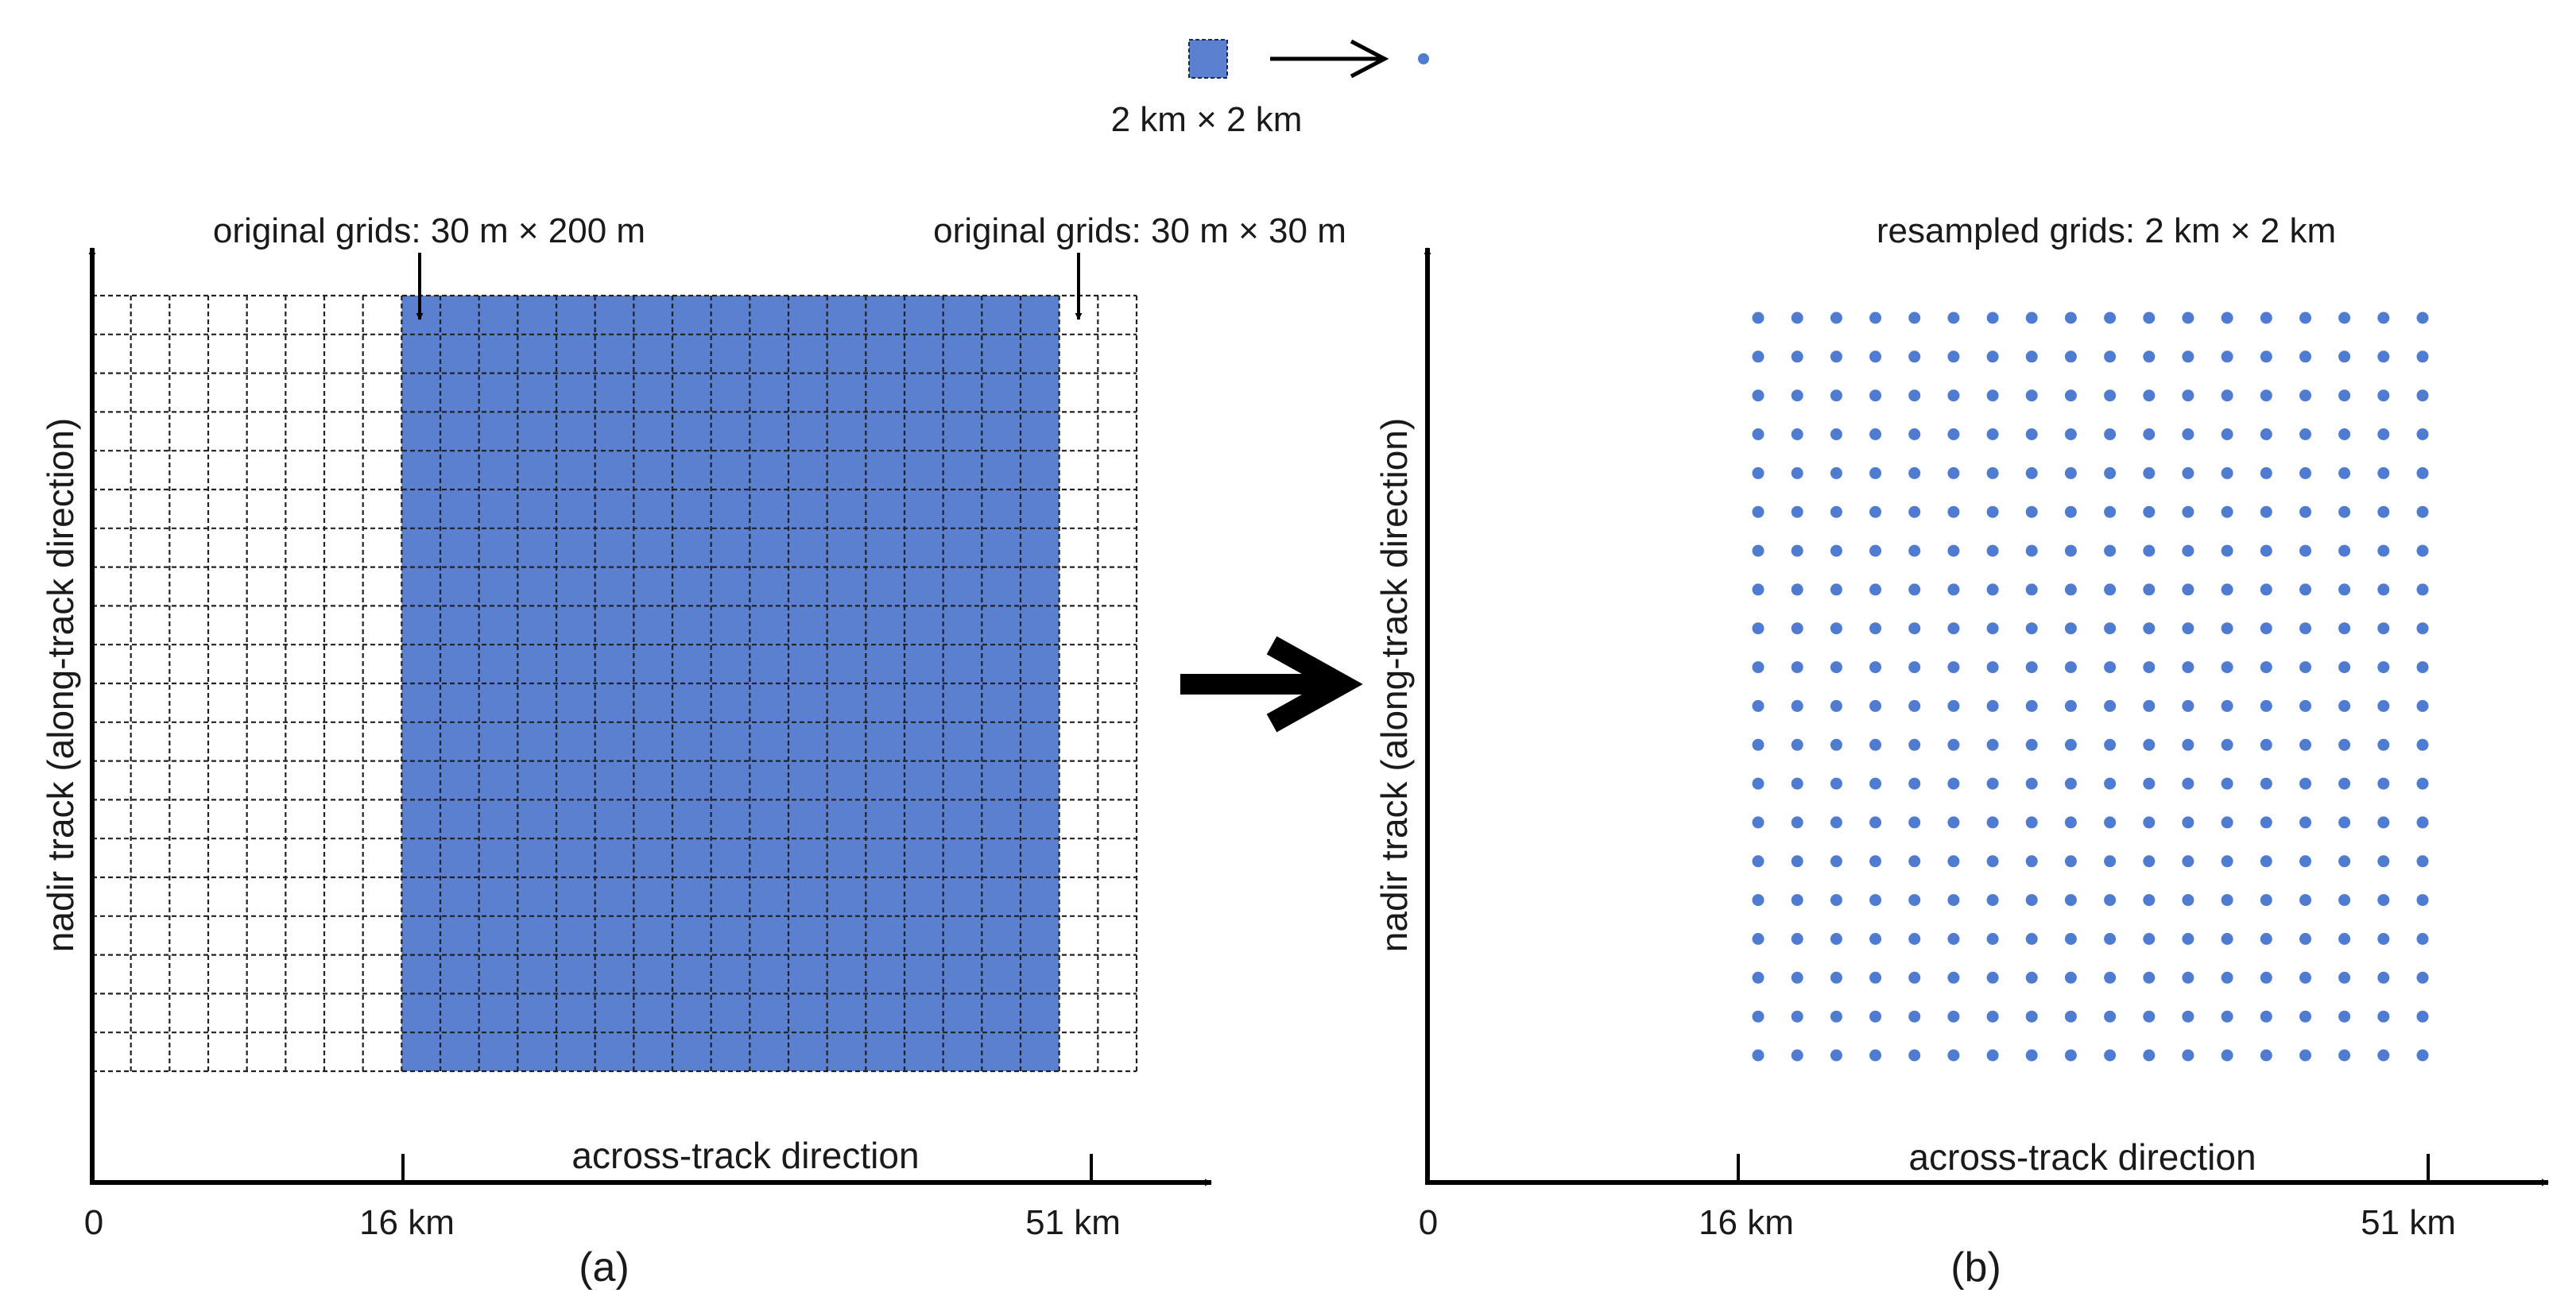 Image resolution: width=2576 pixels, height=1312 pixels. What do you see at coordinates (1975, 1267) in the screenshot?
I see `panel-b-label: (b)` at bounding box center [1975, 1267].